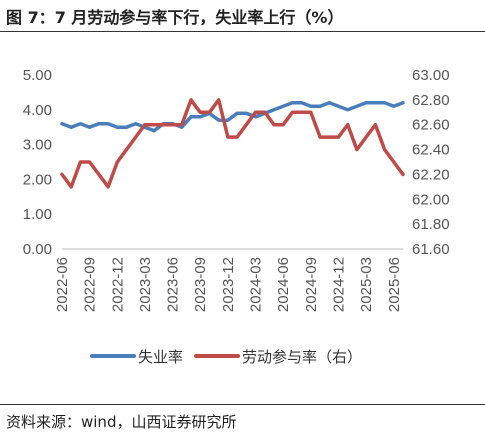  What do you see at coordinates (173, 284) in the screenshot?
I see `x-tick-label: 2023-06` at bounding box center [173, 284].